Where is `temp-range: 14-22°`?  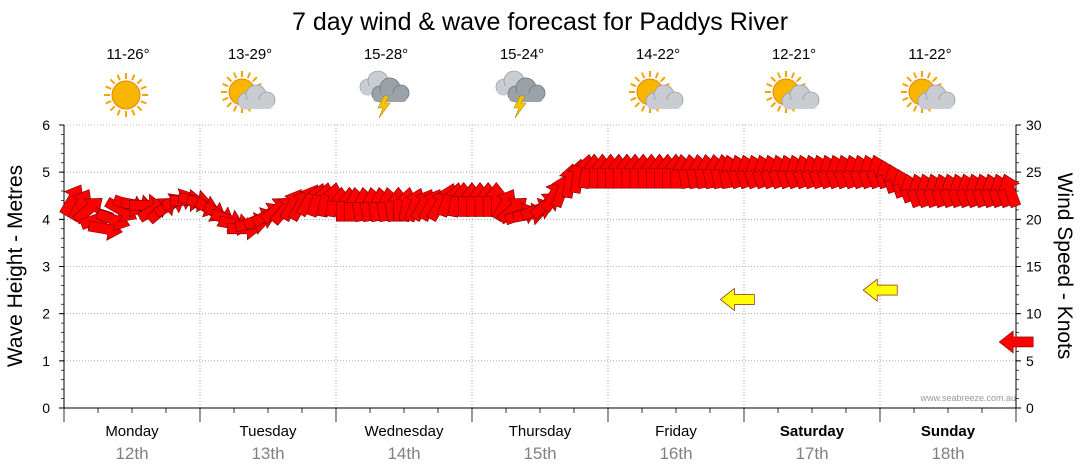
temp-range: 14-22° is located at coordinates (658, 54).